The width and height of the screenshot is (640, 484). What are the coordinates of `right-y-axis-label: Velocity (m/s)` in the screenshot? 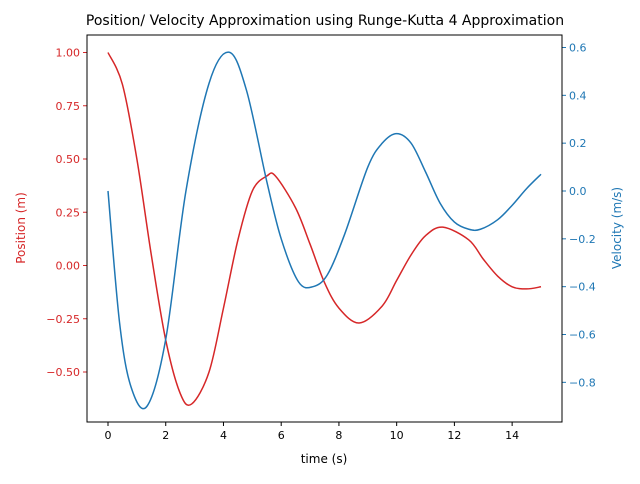 It's located at (617, 228).